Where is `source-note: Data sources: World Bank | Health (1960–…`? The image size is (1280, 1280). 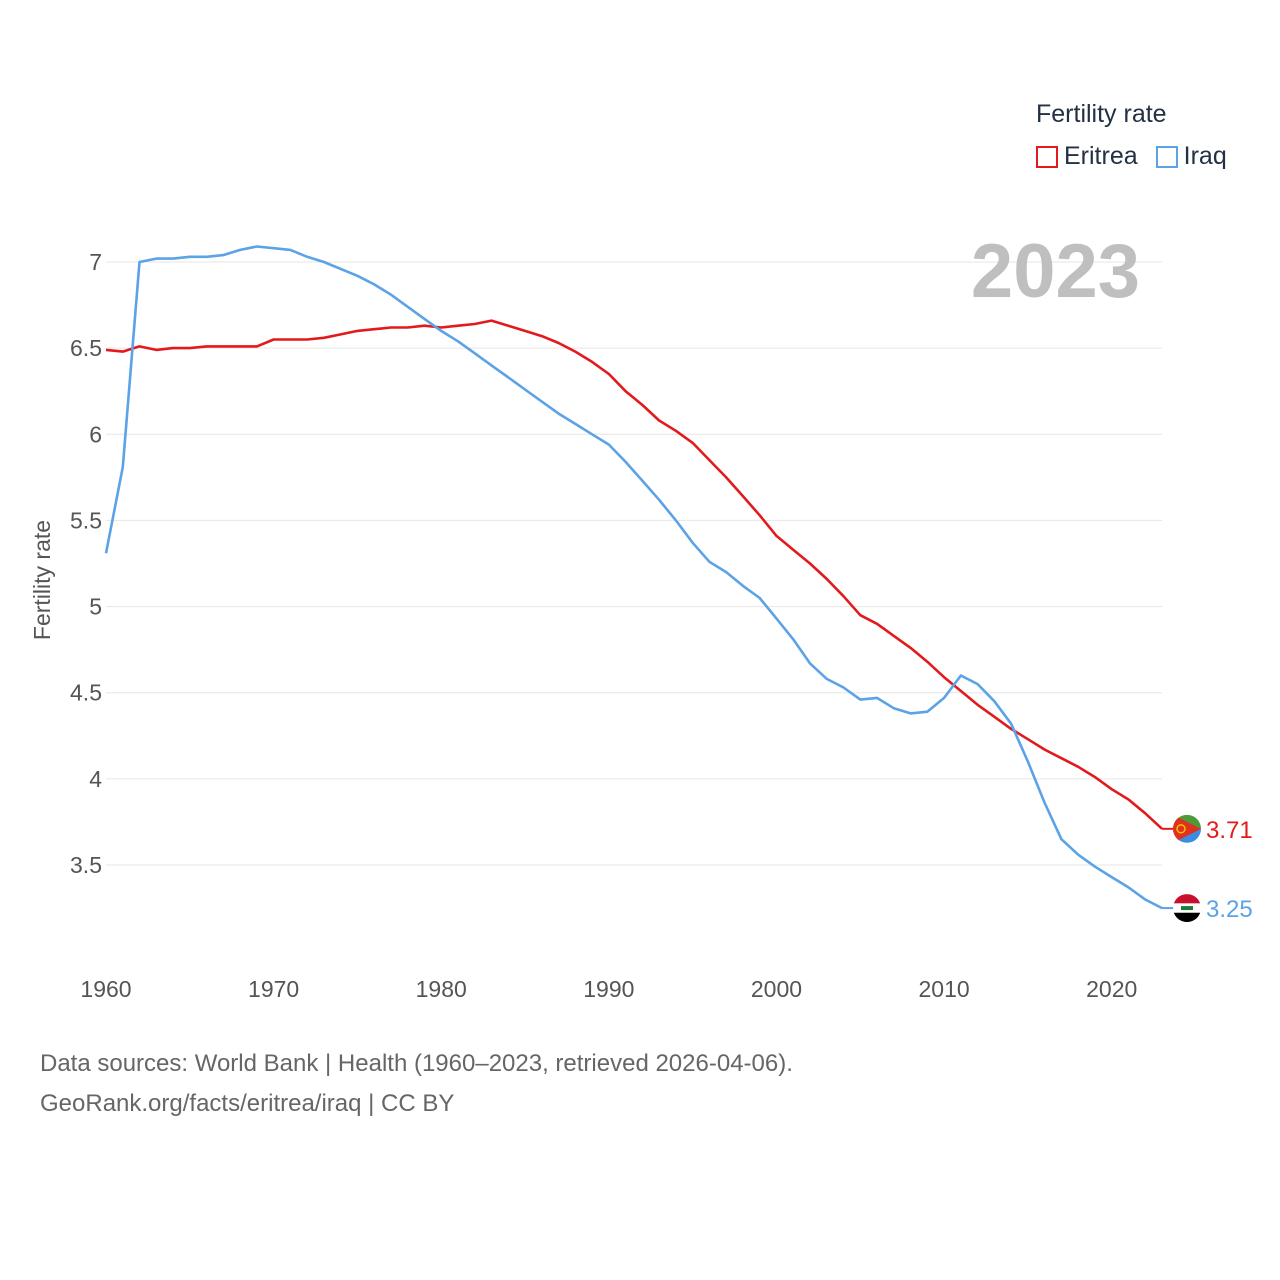
source-note: Data sources: World Bank | Health (1960–… is located at coordinates (416, 1084).